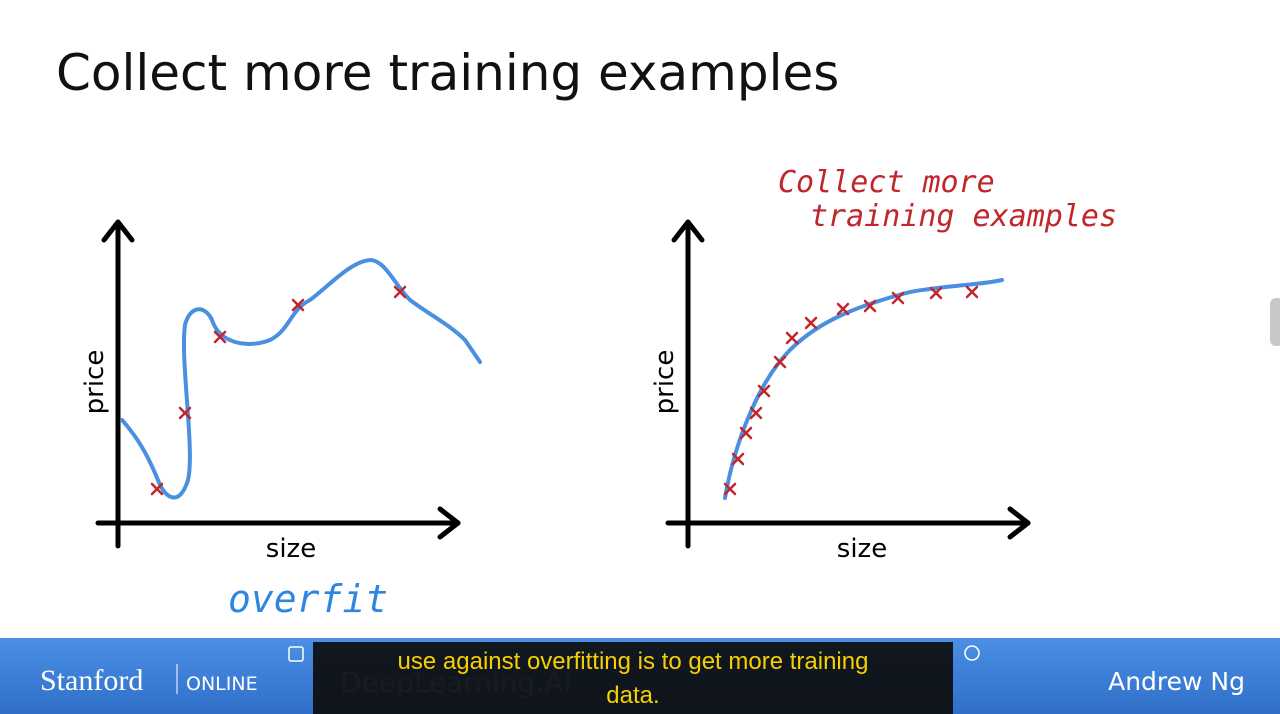  I want to click on caption-box, so click(633, 678).